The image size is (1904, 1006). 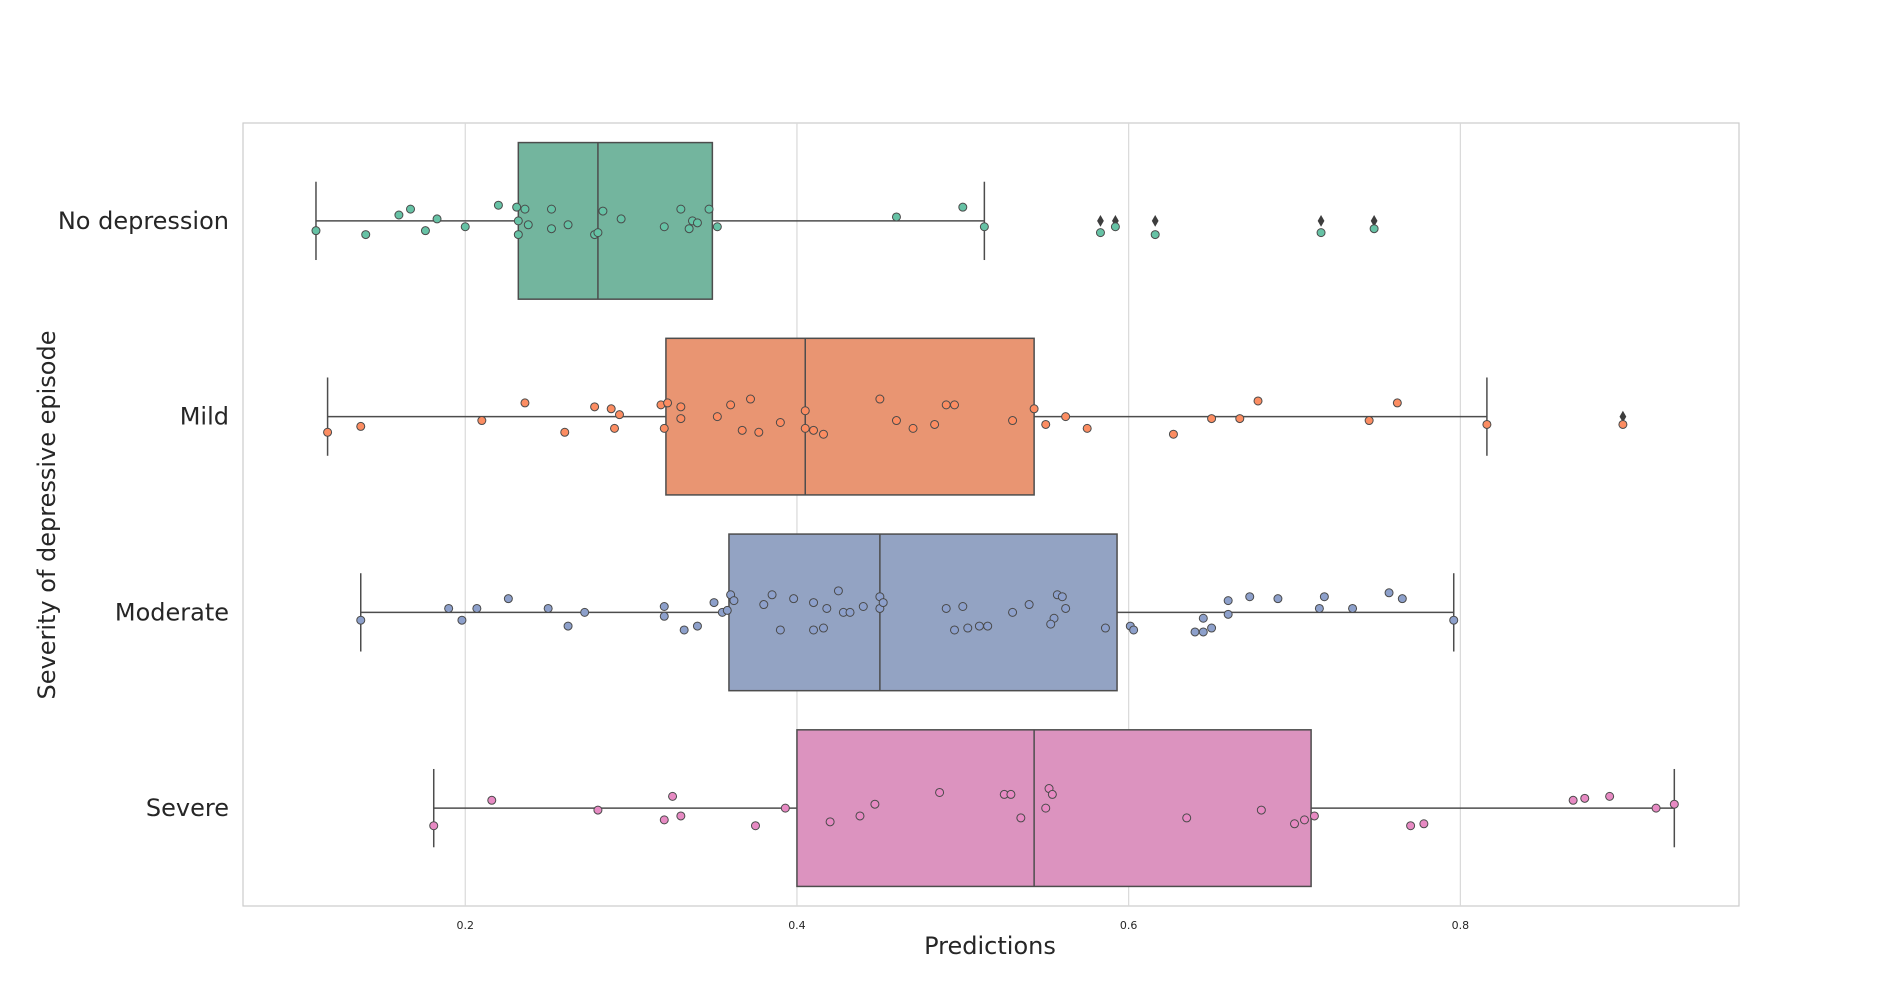 I want to click on y-category-label: Mild, so click(x=204, y=417).